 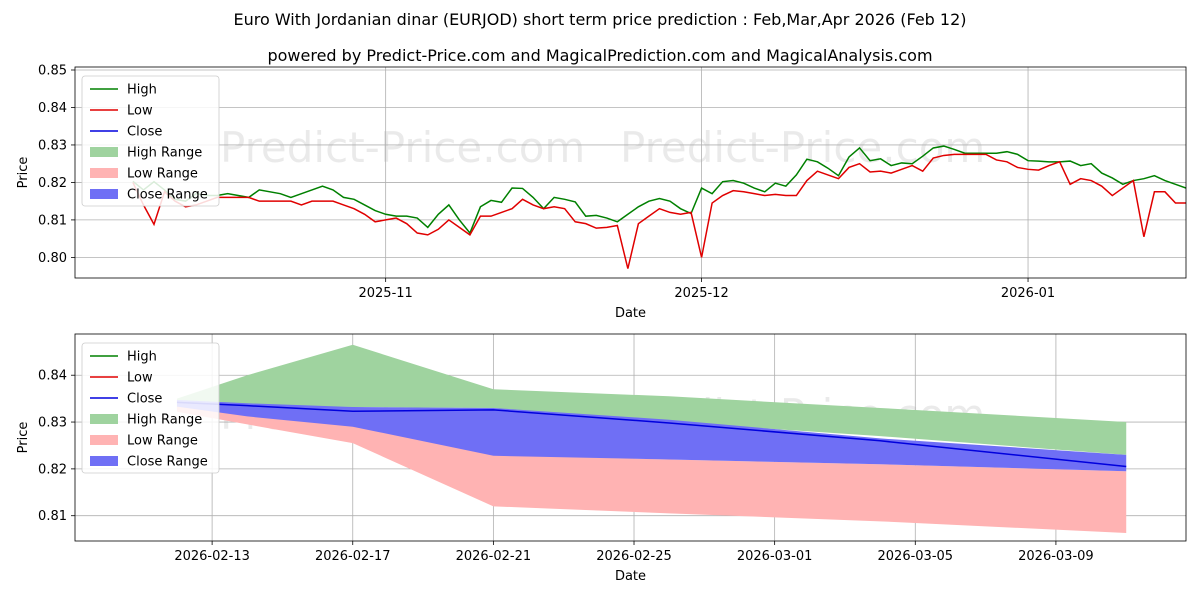 What do you see at coordinates (1028, 293) in the screenshot?
I see `x-tick-label: 2026-01` at bounding box center [1028, 293].